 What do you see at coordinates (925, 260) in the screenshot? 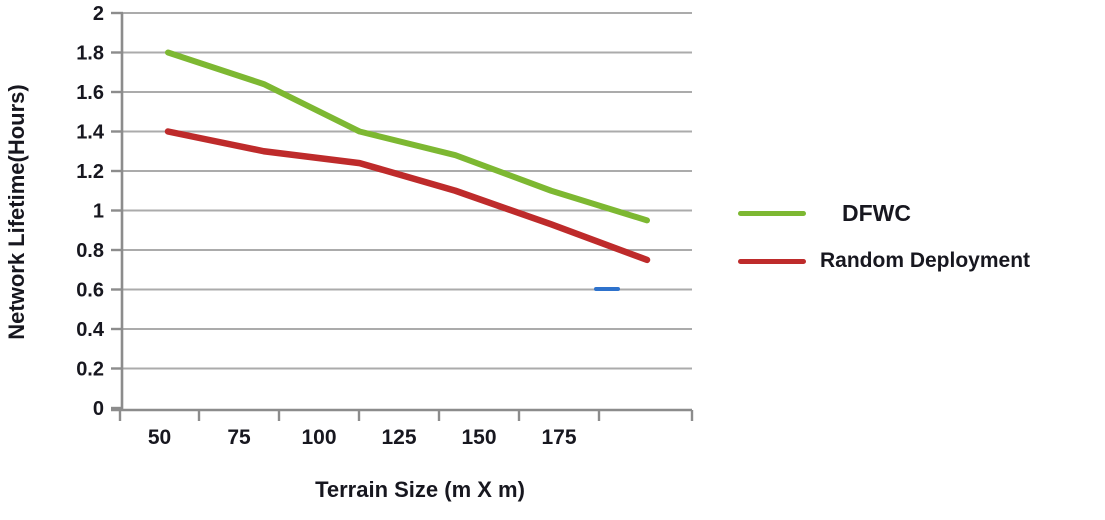
I see `legend-label-random-deployment: Random Deployment` at bounding box center [925, 260].